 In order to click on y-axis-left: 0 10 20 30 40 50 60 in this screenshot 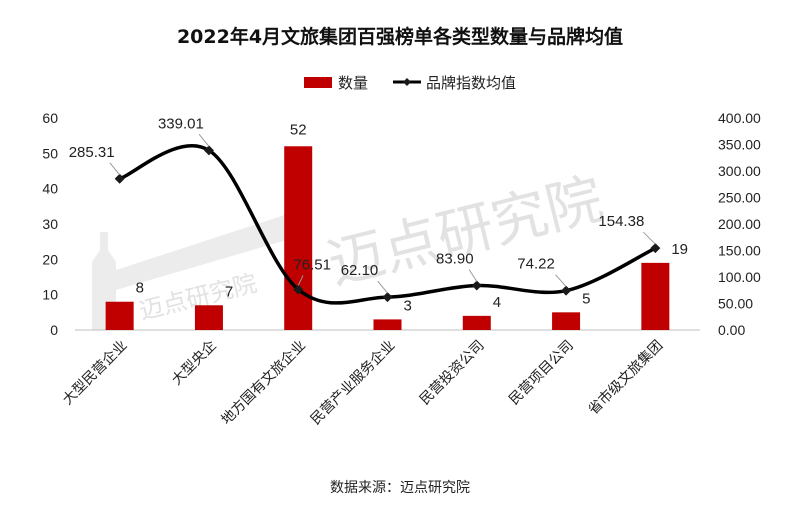, I will do `click(50, 224)`.